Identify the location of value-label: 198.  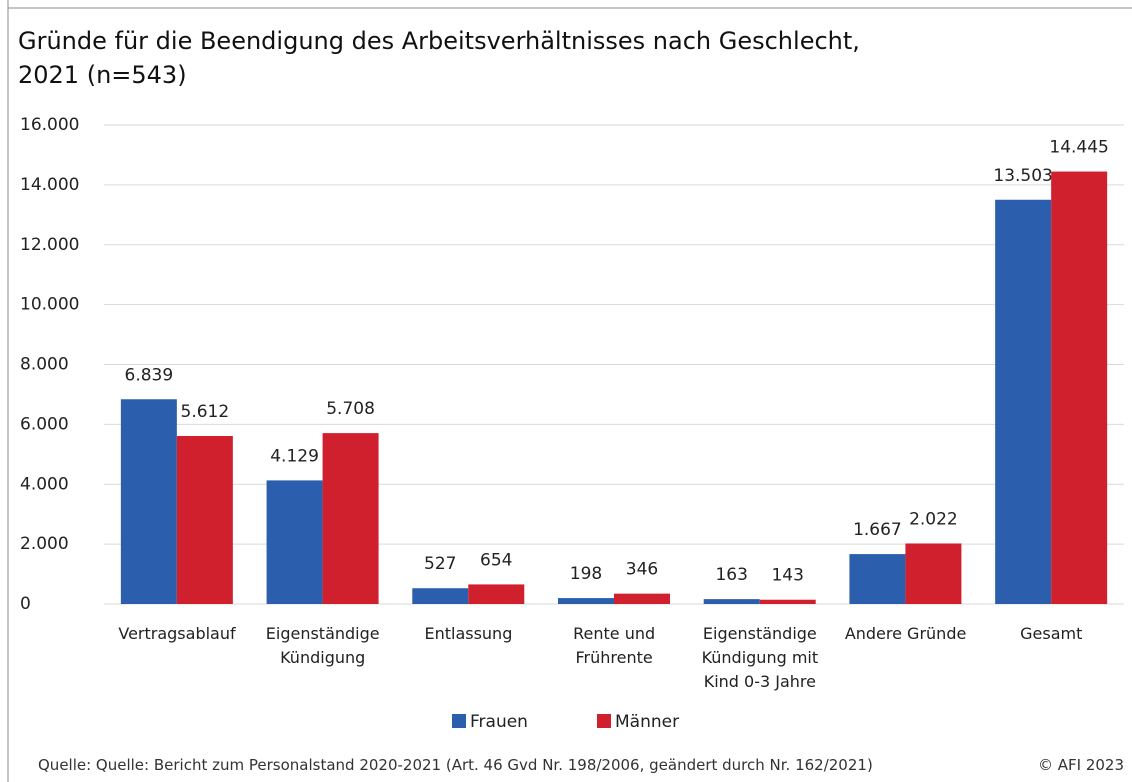
(586, 574).